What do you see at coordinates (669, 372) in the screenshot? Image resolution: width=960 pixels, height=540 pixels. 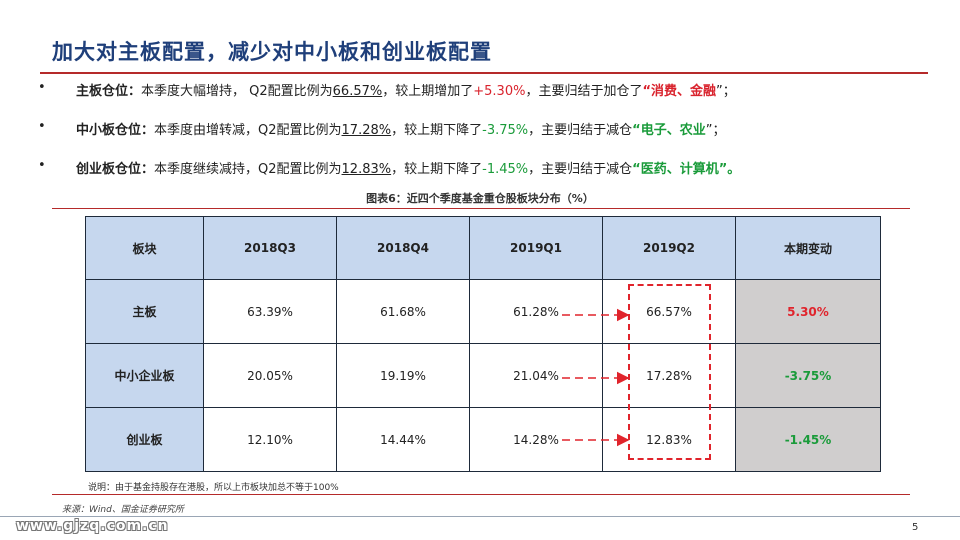 I see `highlight-box` at bounding box center [669, 372].